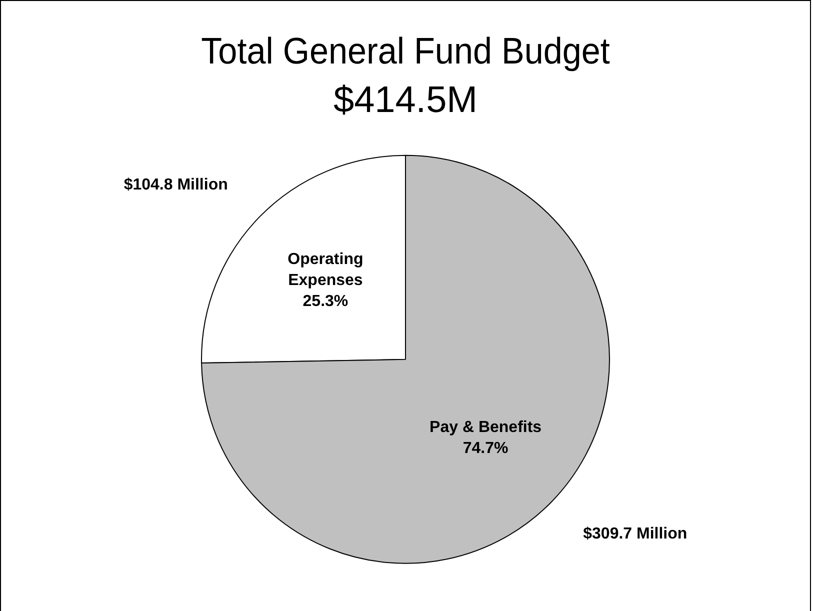  Describe the element at coordinates (176, 185) in the screenshot. I see `data-label: $104.8 Million` at that location.